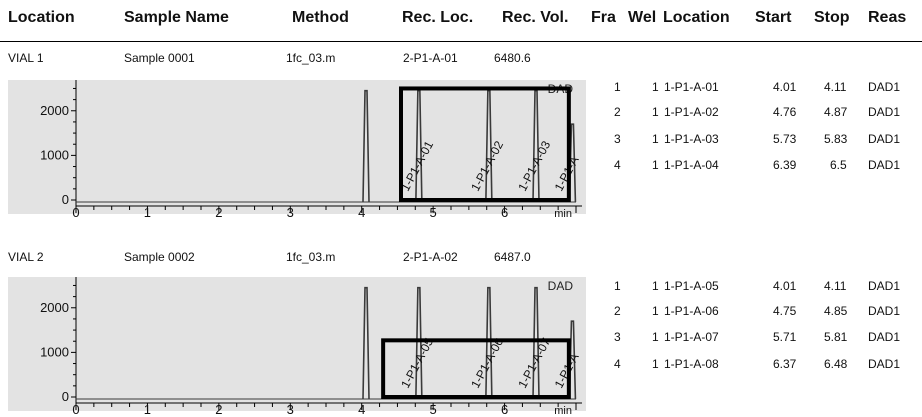 This screenshot has height=417, width=922. I want to click on header-location: Location, so click(41, 17).